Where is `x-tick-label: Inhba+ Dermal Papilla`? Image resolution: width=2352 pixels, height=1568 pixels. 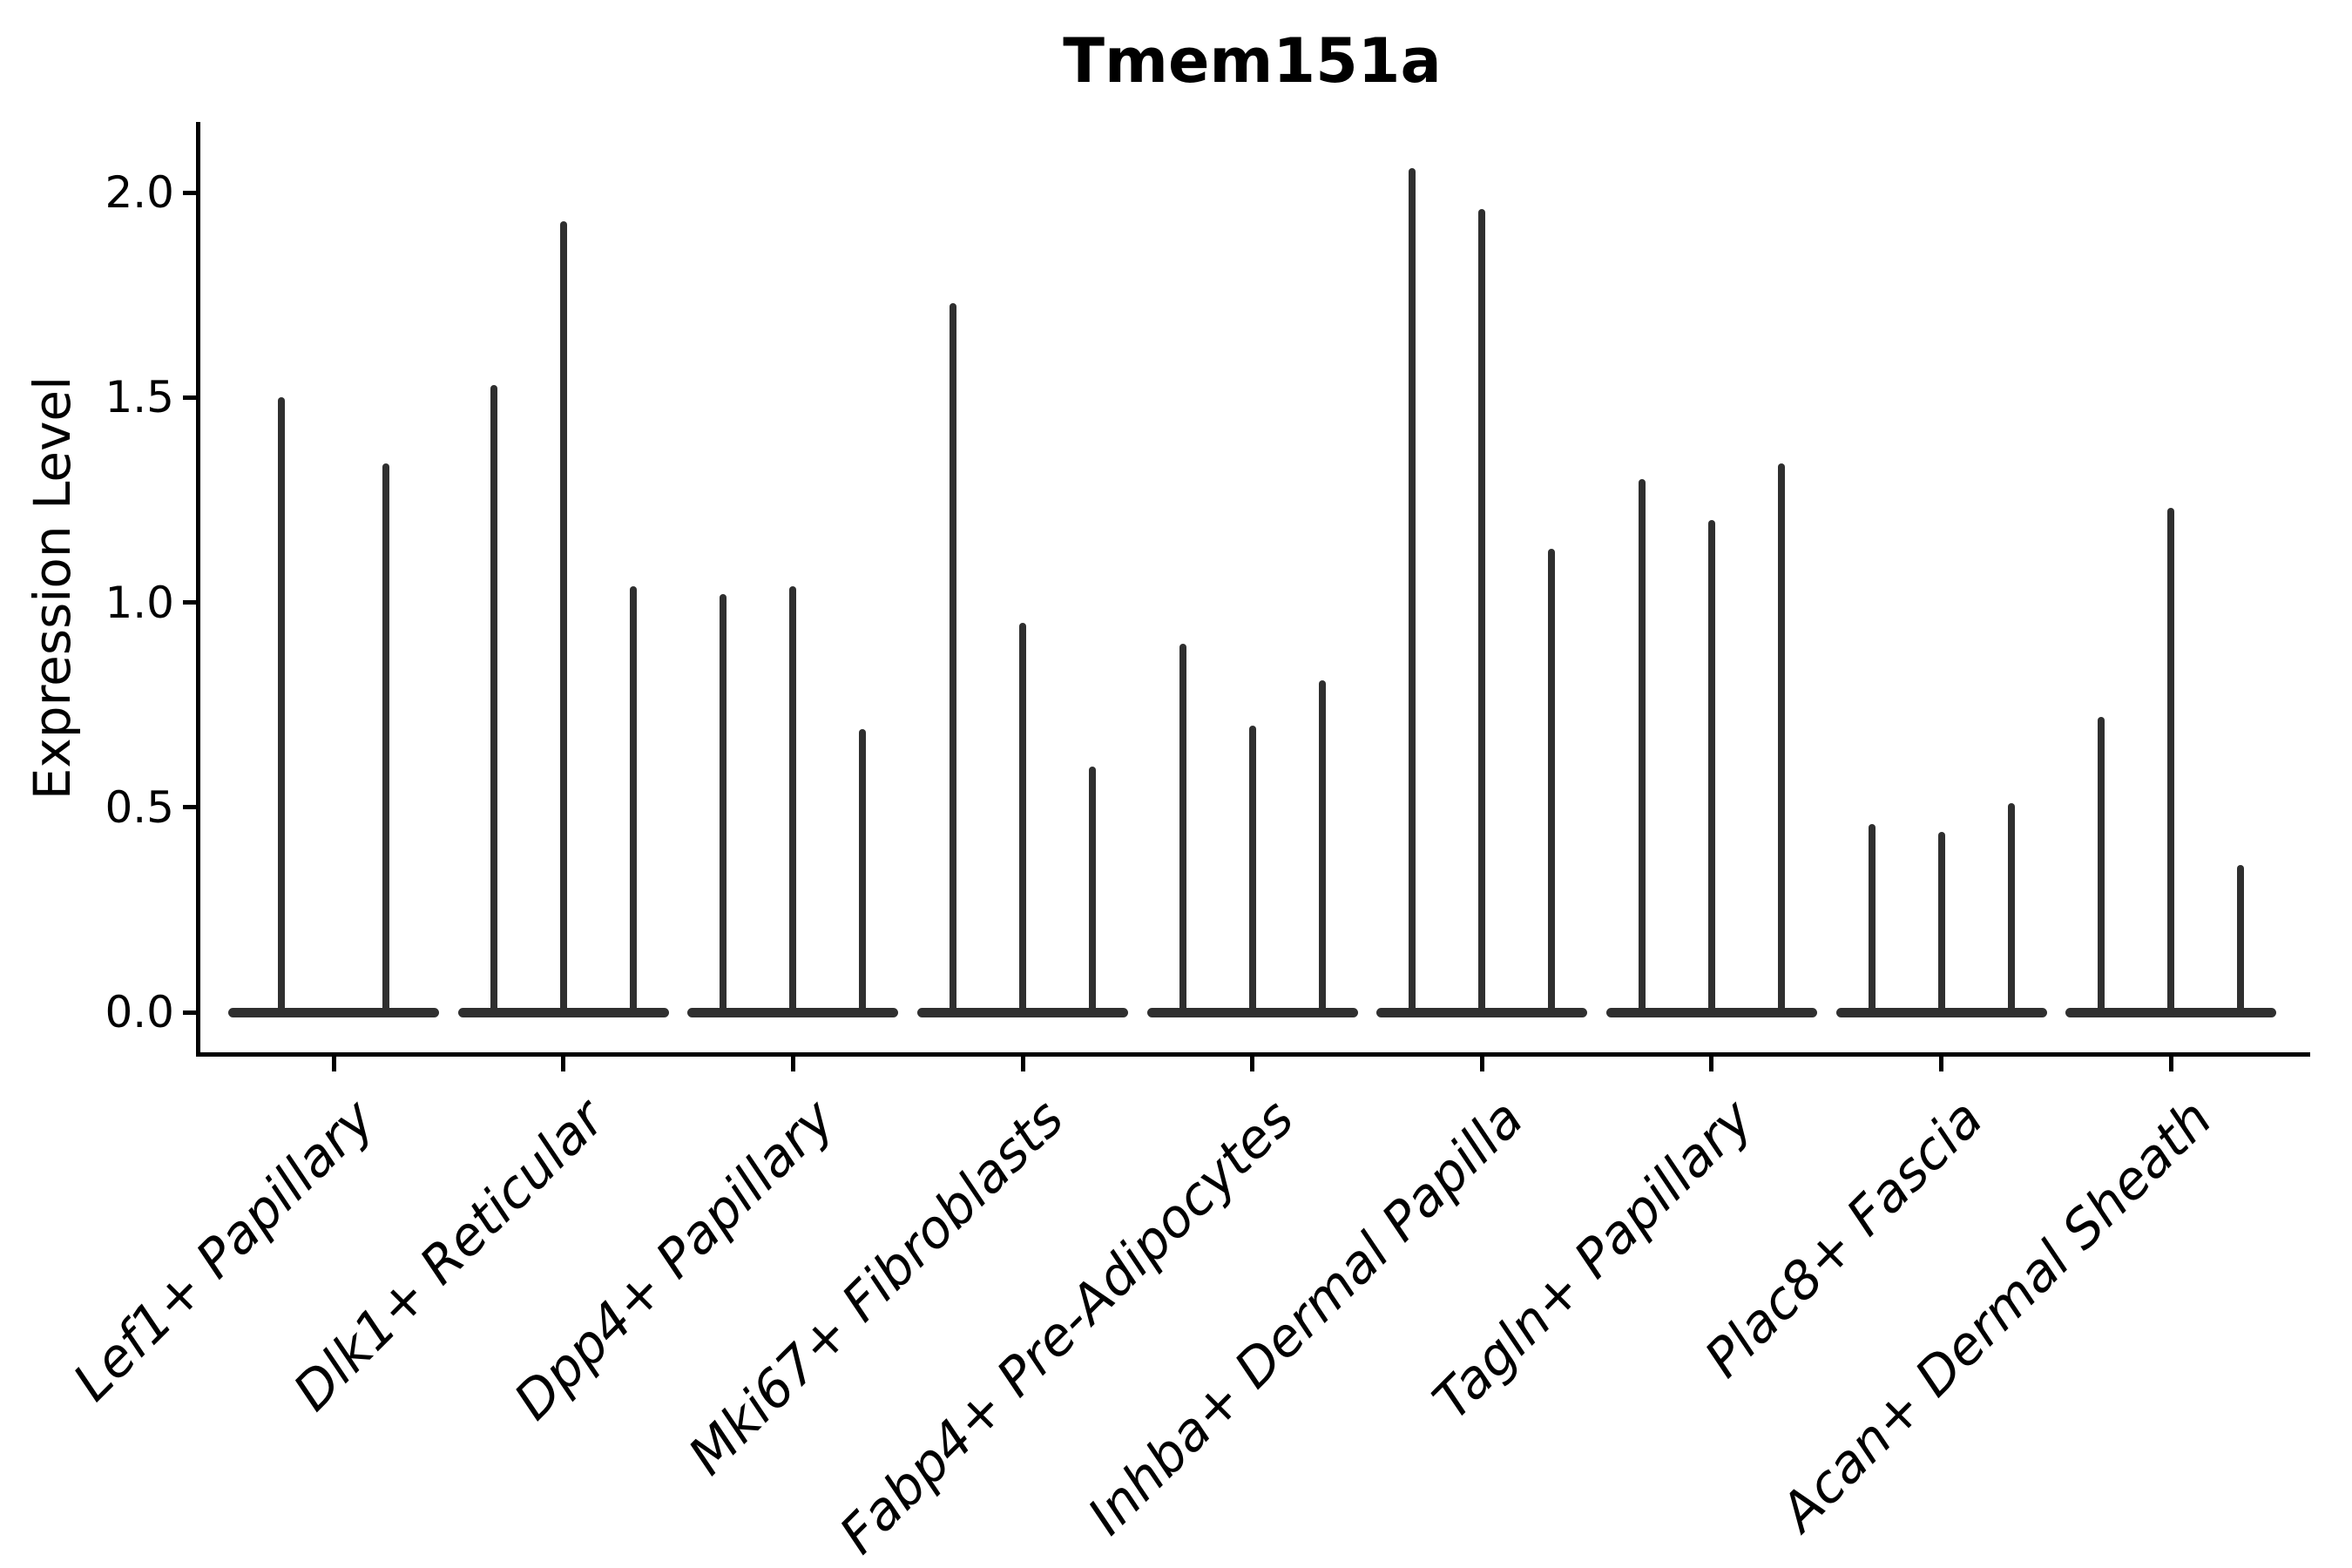
x-tick-label: Inhba+ Dermal Papilla is located at coordinates (1306, 1317).